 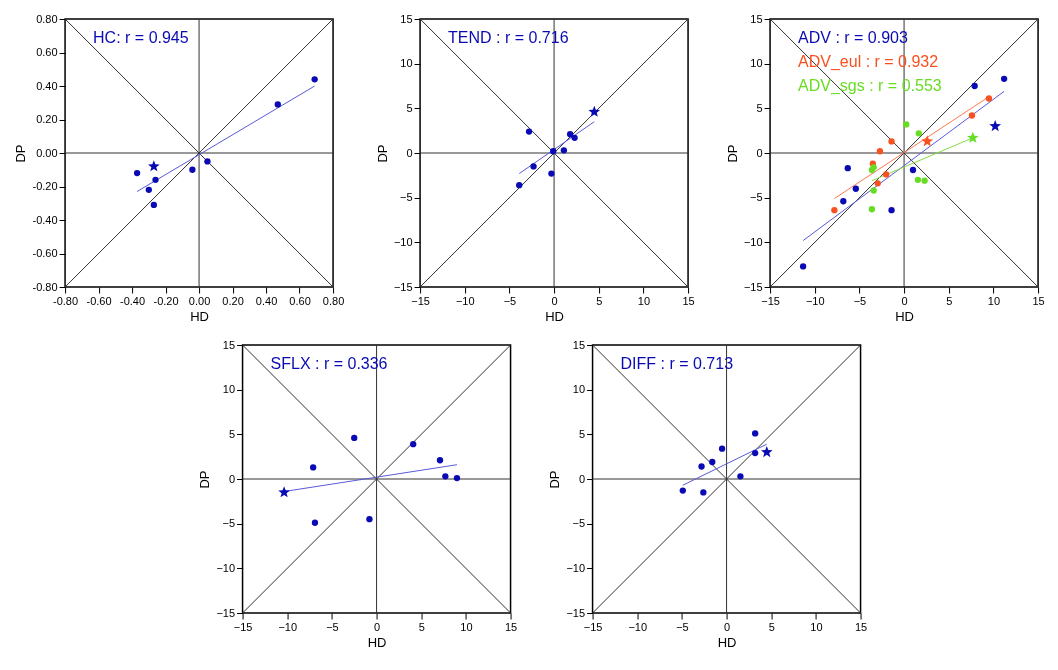 What do you see at coordinates (199, 300) in the screenshot?
I see `x-tick-label: 0.00` at bounding box center [199, 300].